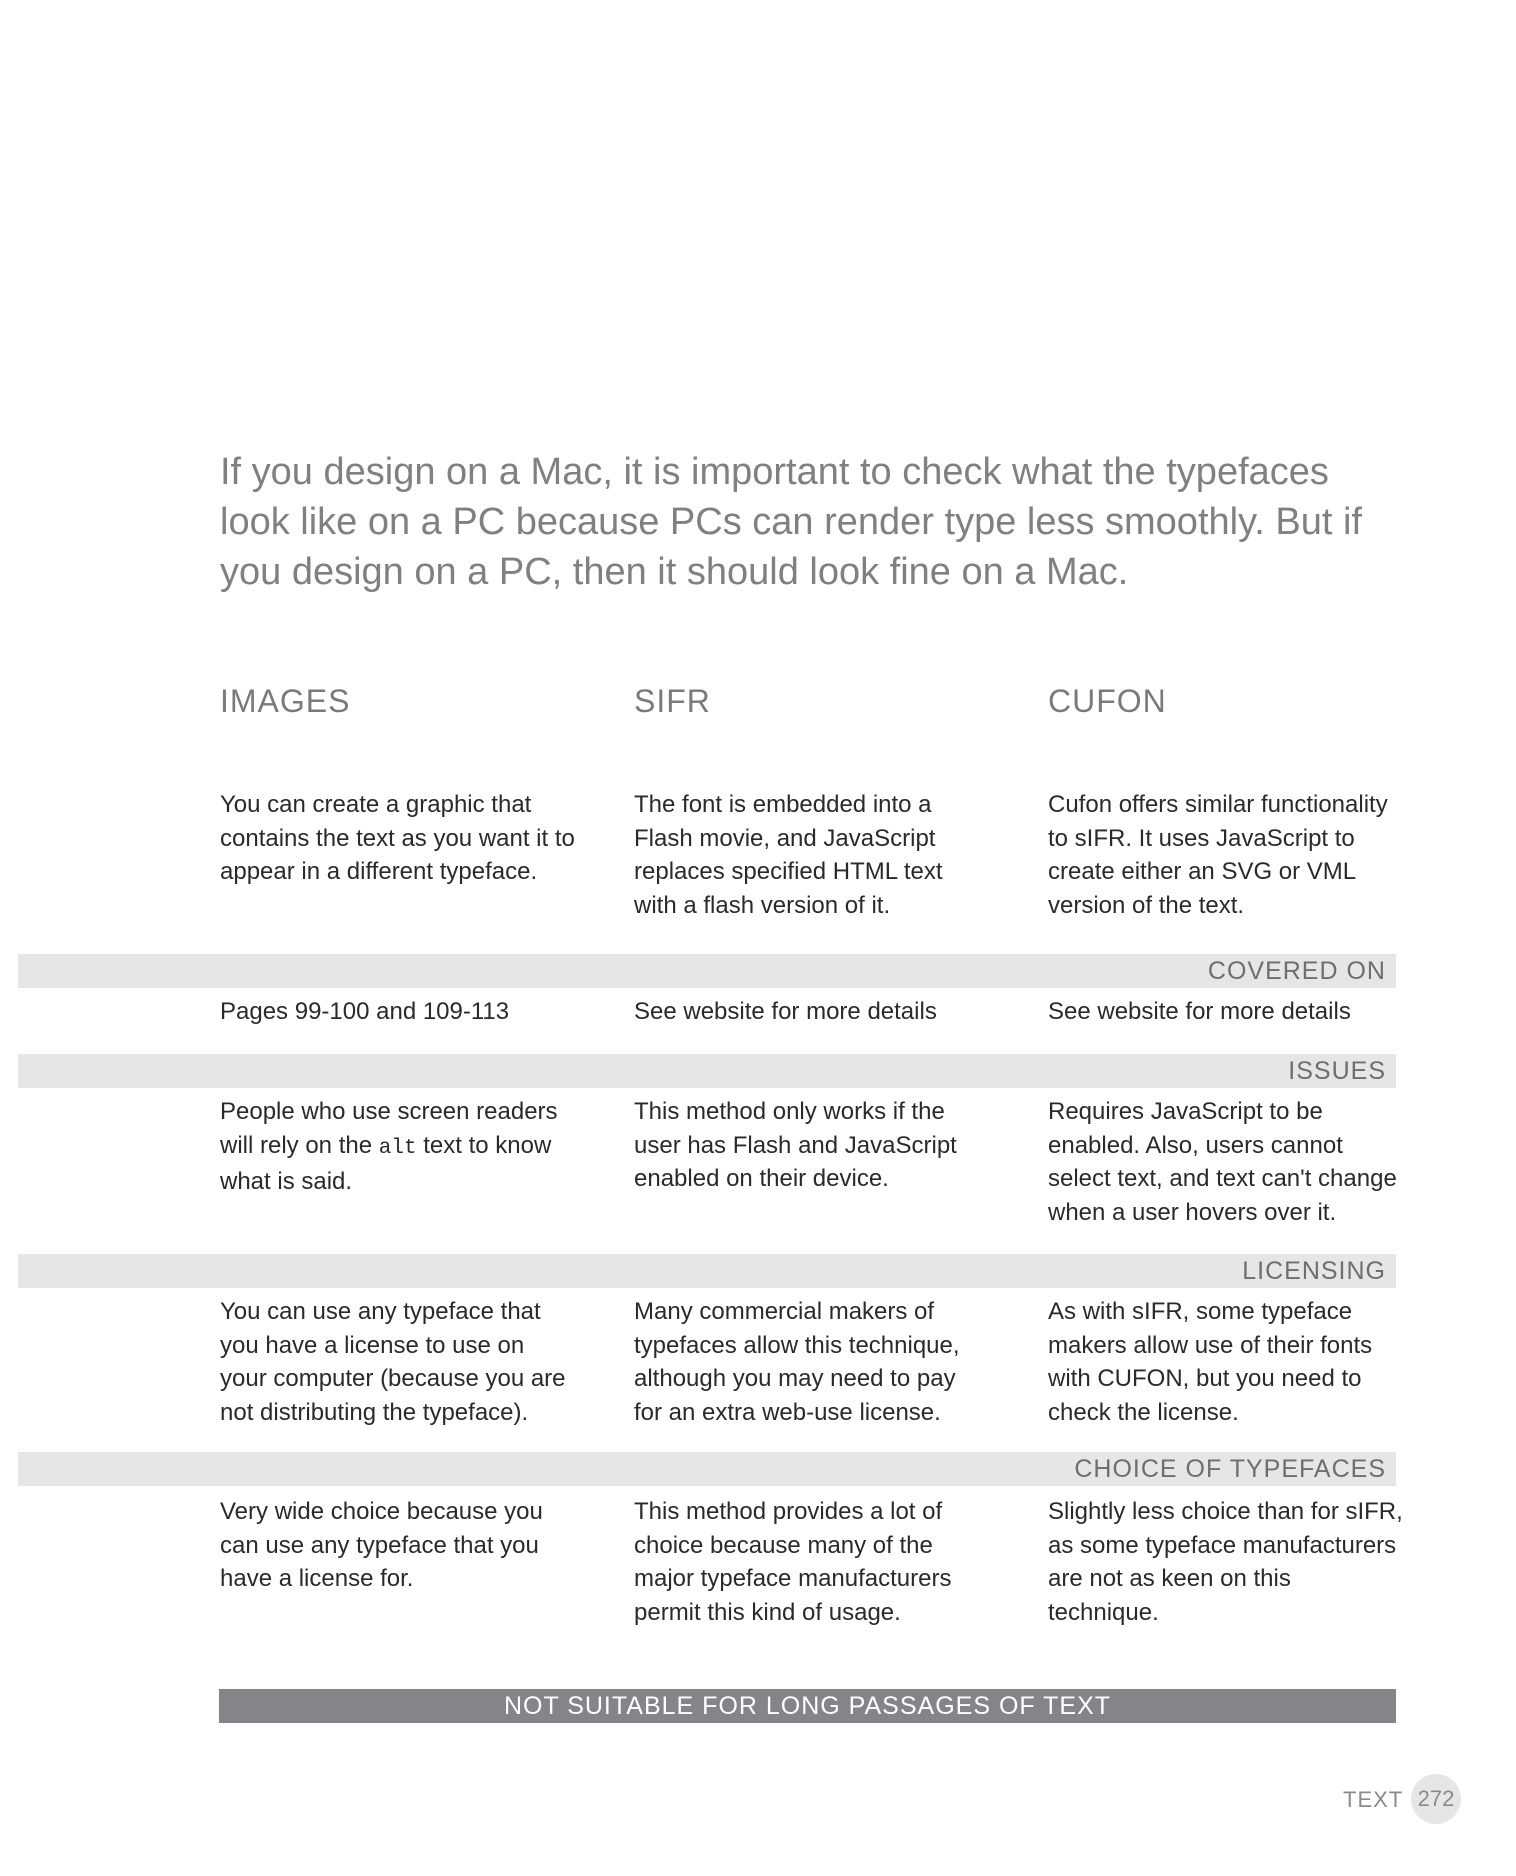  Describe the element at coordinates (365, 1011) in the screenshot. I see `images-covered-on: Pages 99-100 and 109-113` at that location.